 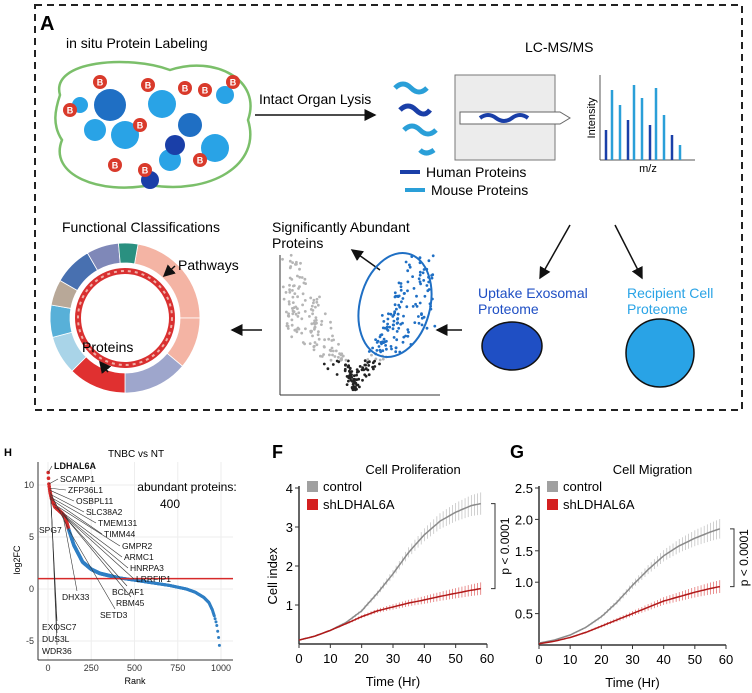 I want to click on human-legend-label: Human Proteins, so click(x=476, y=172).